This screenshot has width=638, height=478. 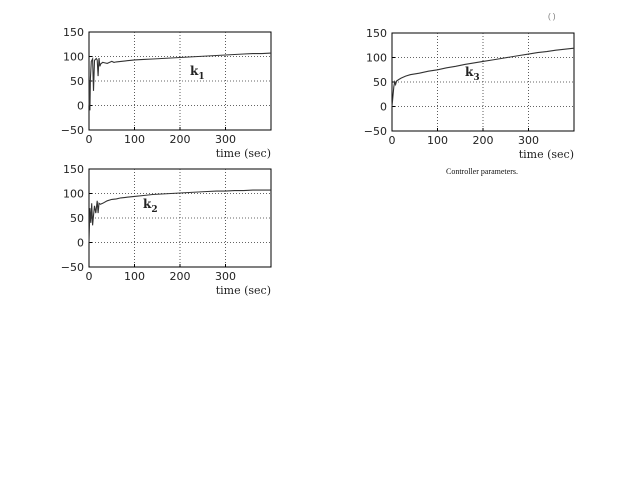 I want to click on series-label-k1: k1, so click(x=197, y=73).